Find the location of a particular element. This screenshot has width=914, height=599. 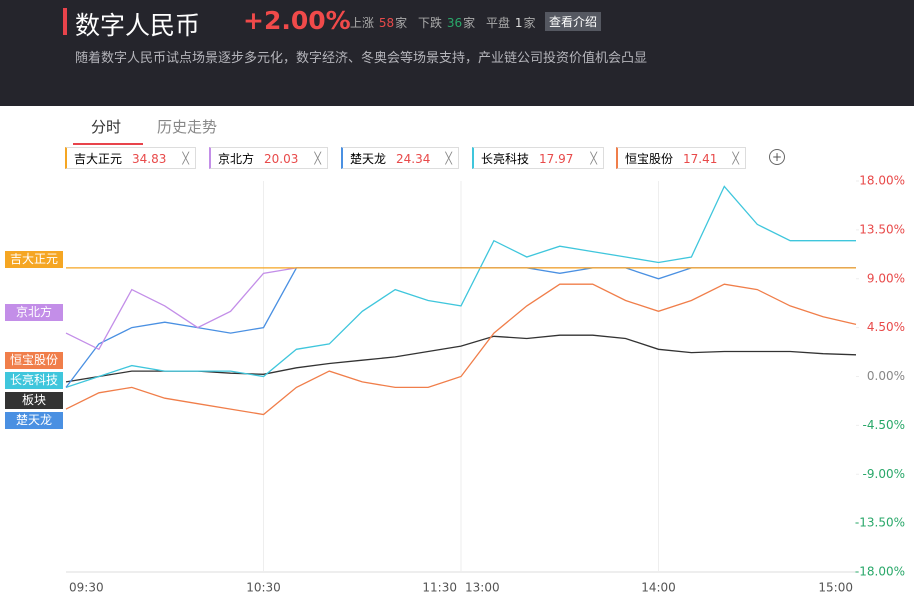

y-tick-label: -4.50% is located at coordinates (884, 425).